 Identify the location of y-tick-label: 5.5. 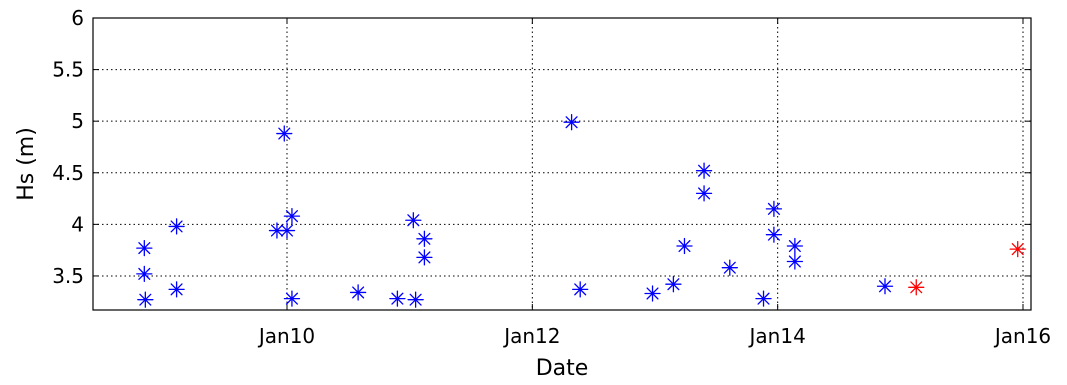
(68, 70).